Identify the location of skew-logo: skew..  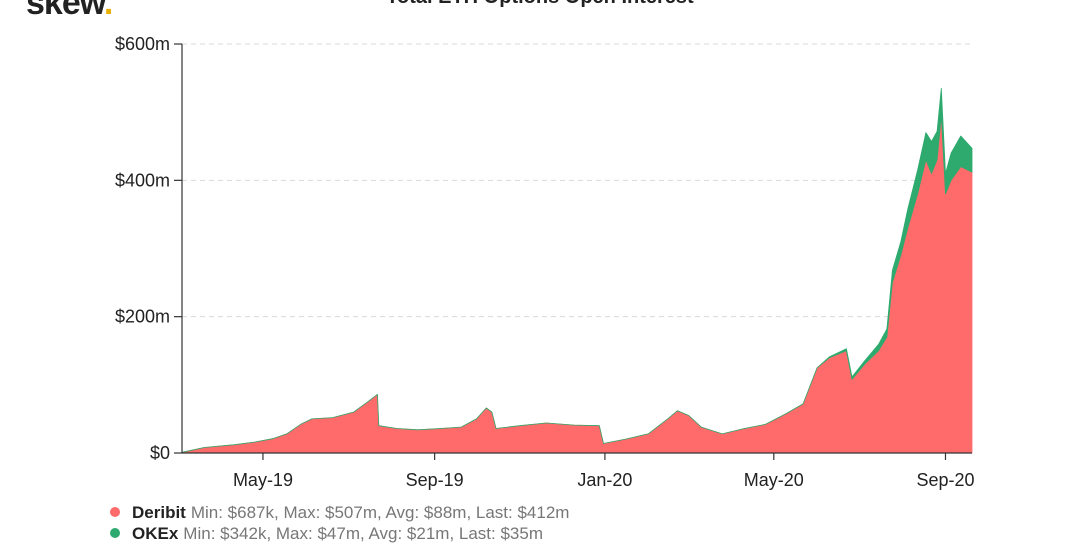
(69, 11).